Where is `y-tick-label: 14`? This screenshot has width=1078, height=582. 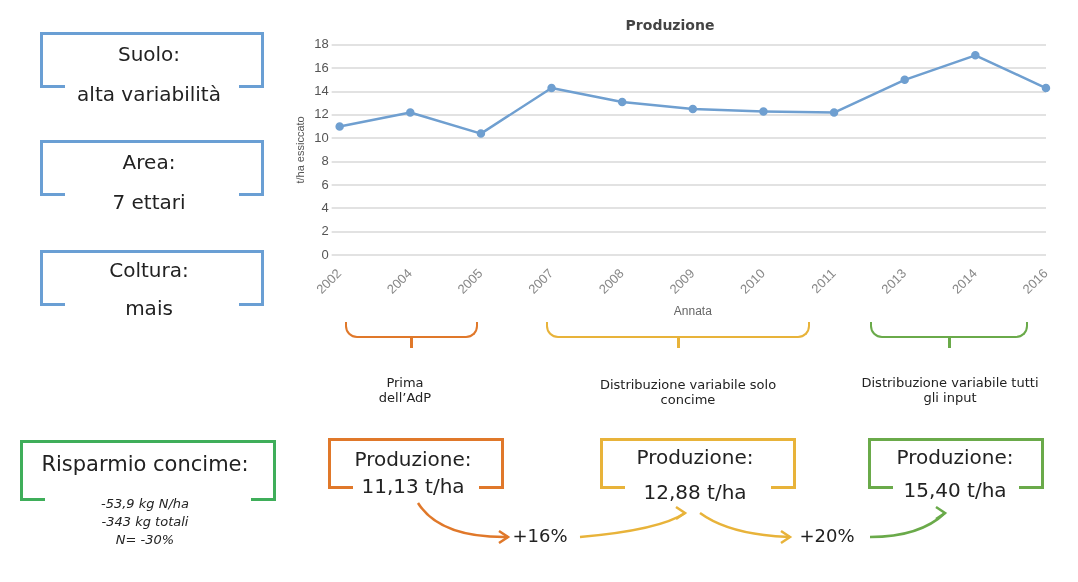 y-tick-label: 14 is located at coordinates (321, 91).